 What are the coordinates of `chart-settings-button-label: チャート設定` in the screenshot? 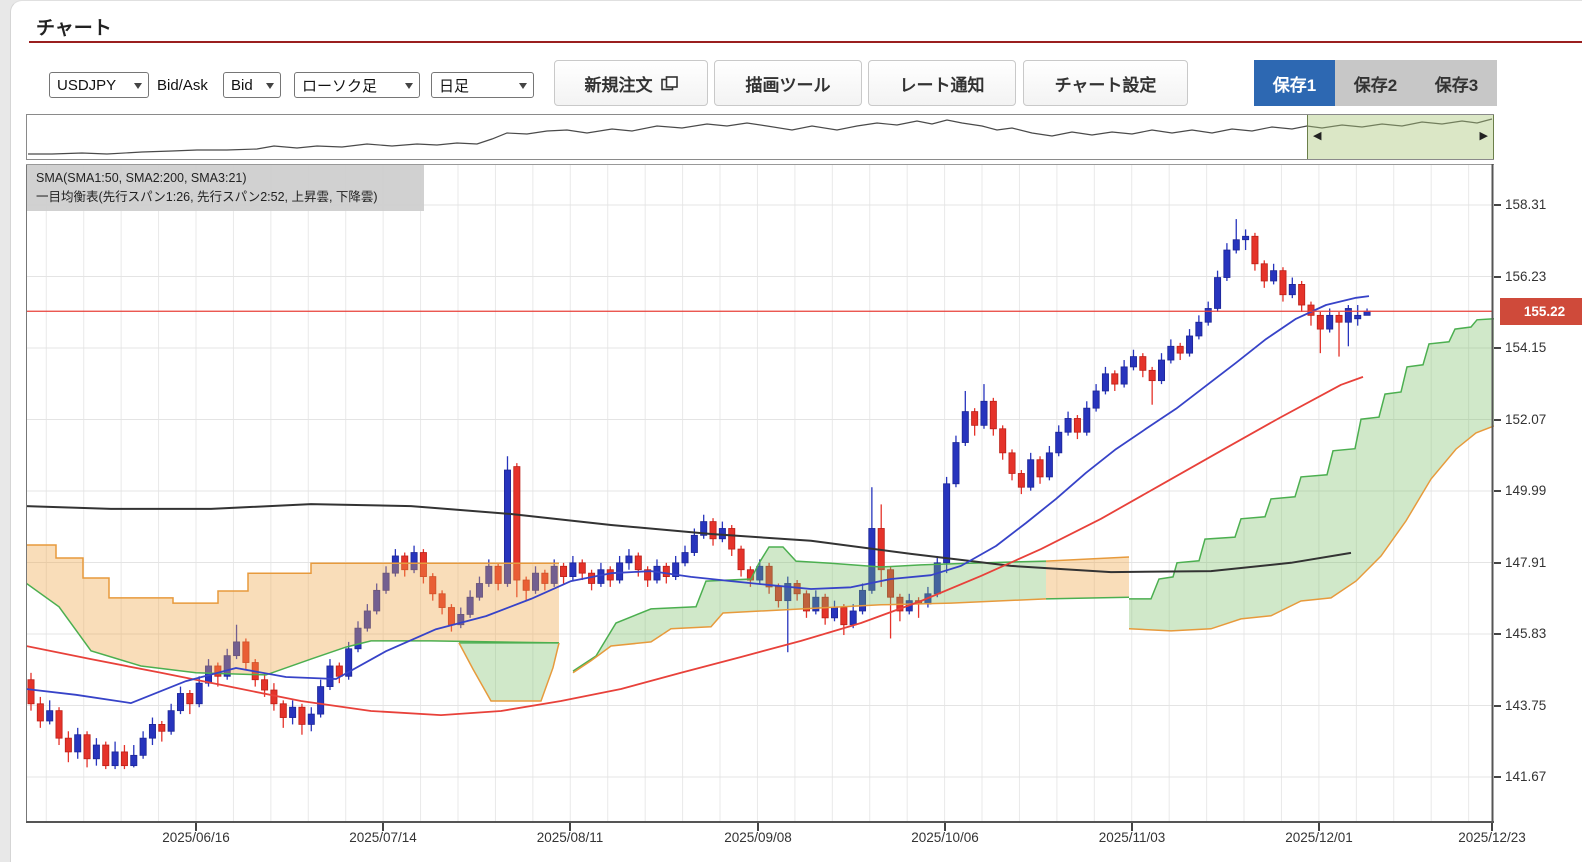 It's located at (1105, 85).